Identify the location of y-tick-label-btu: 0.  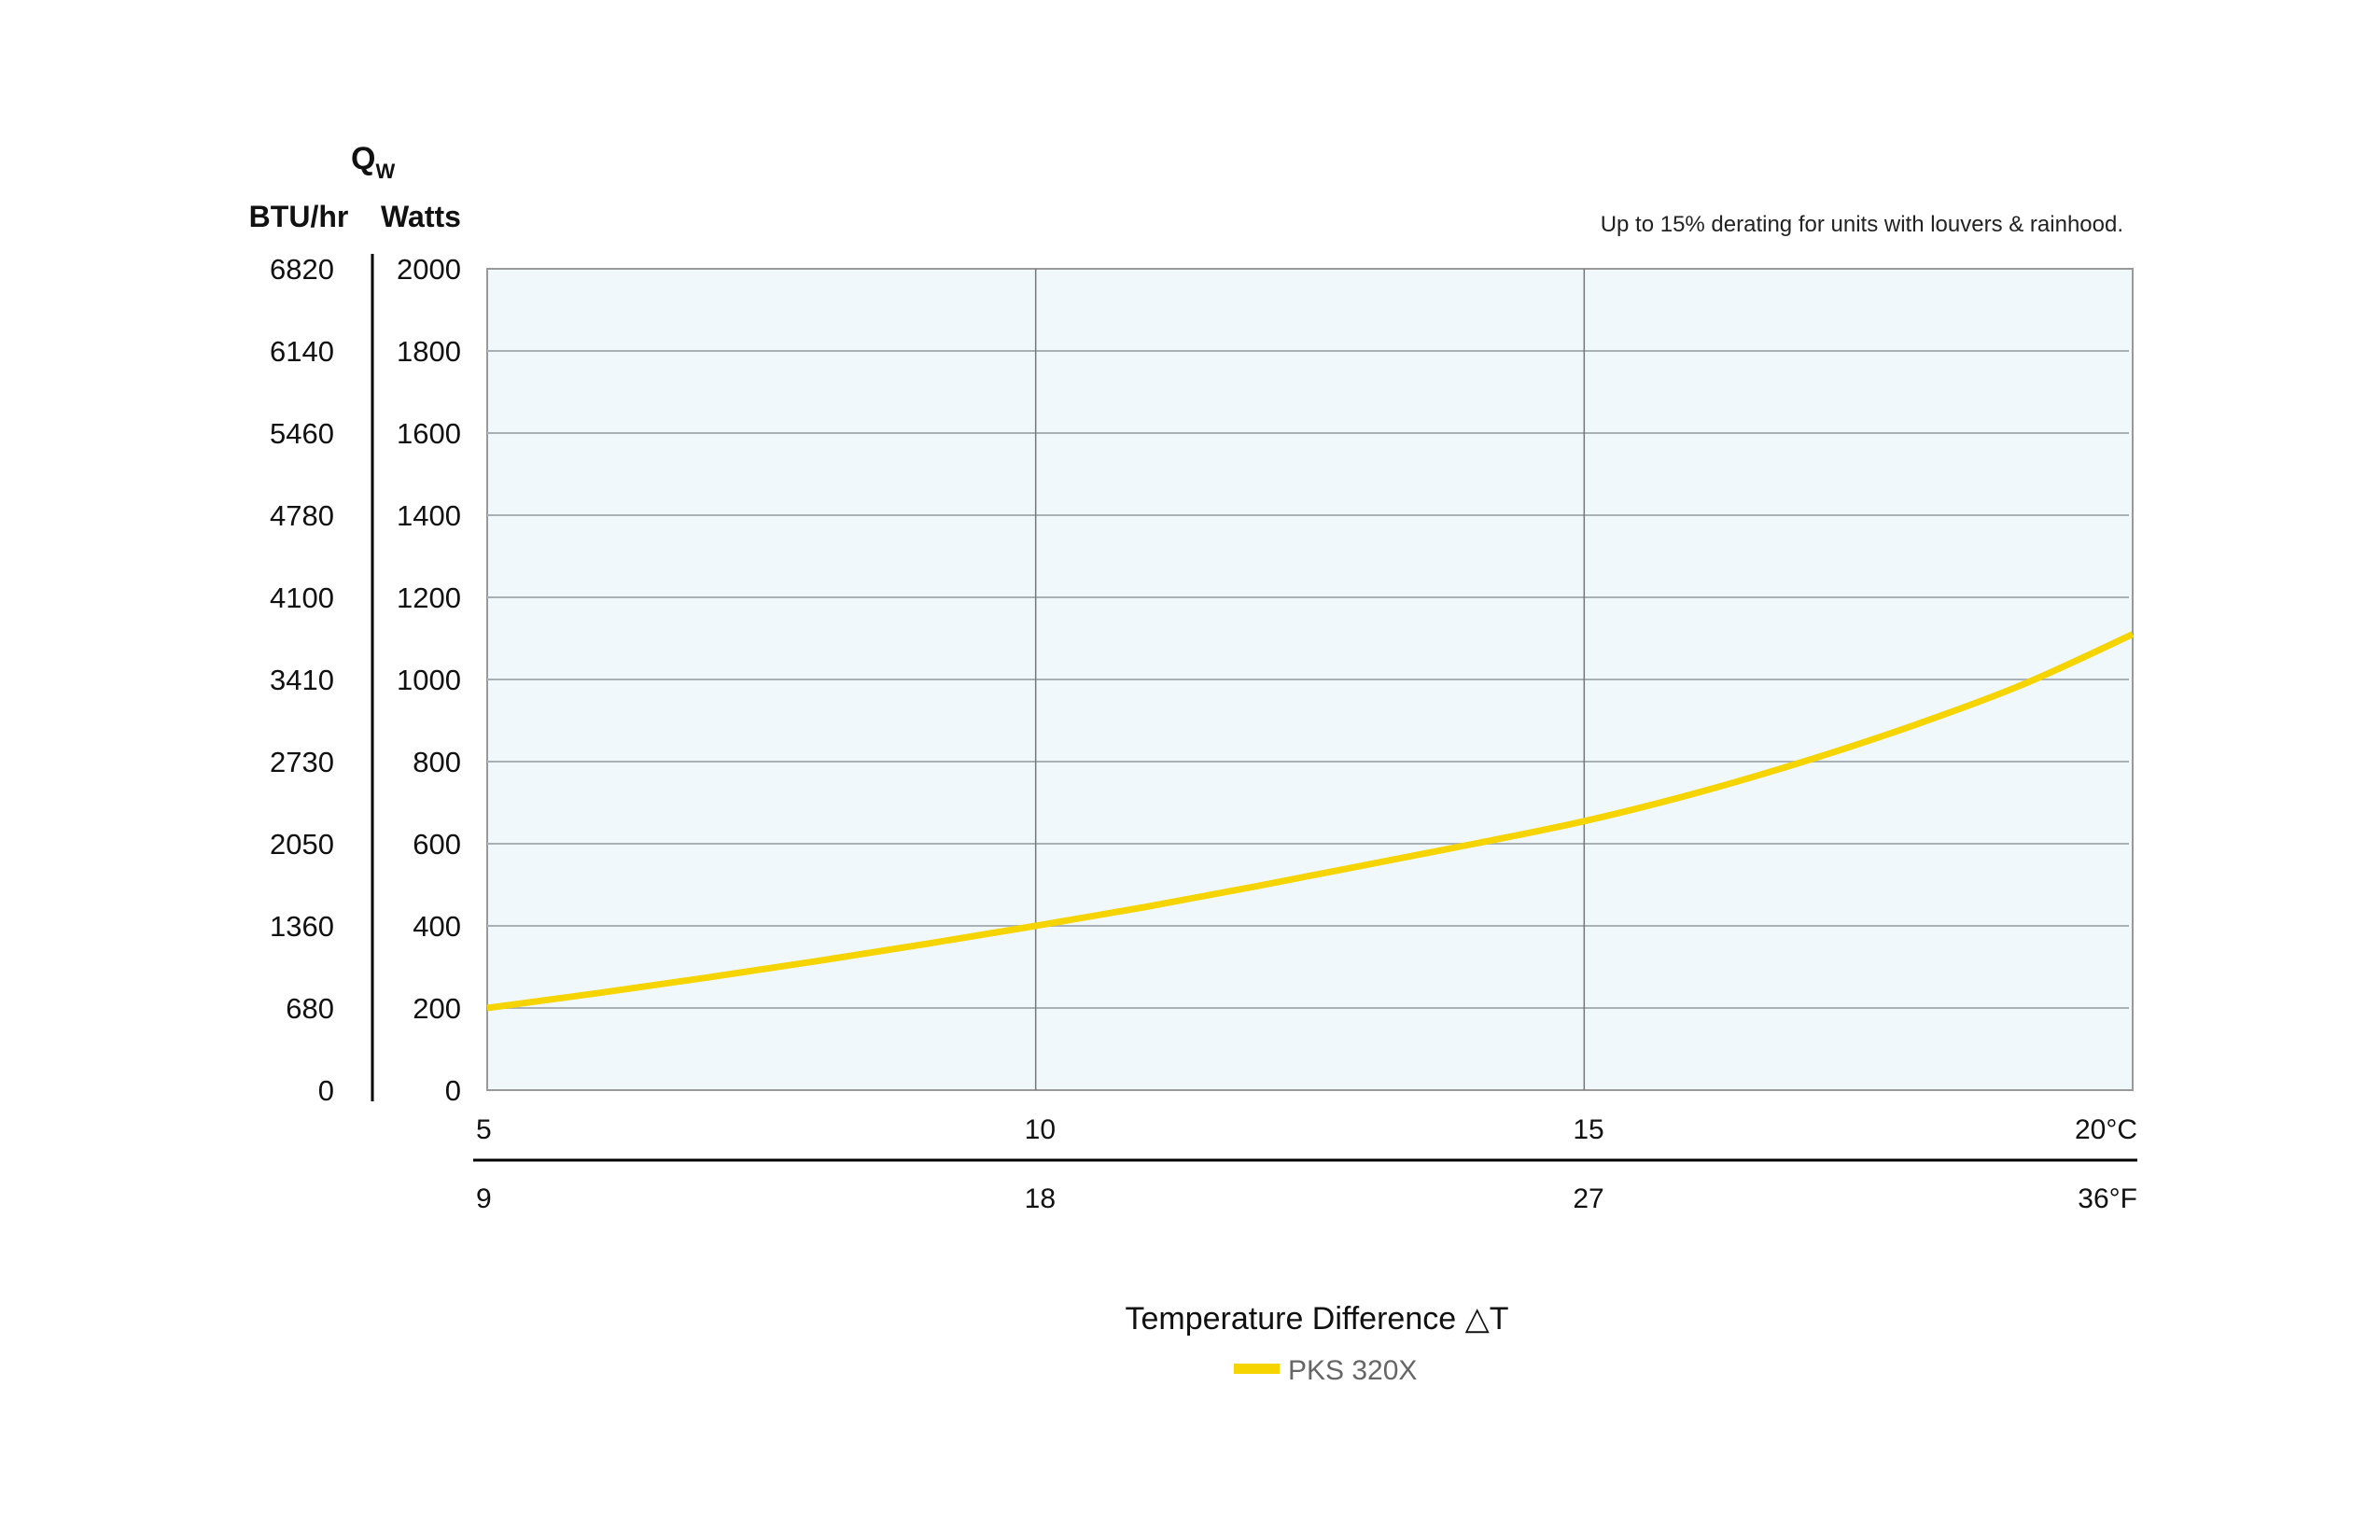
(326, 1090).